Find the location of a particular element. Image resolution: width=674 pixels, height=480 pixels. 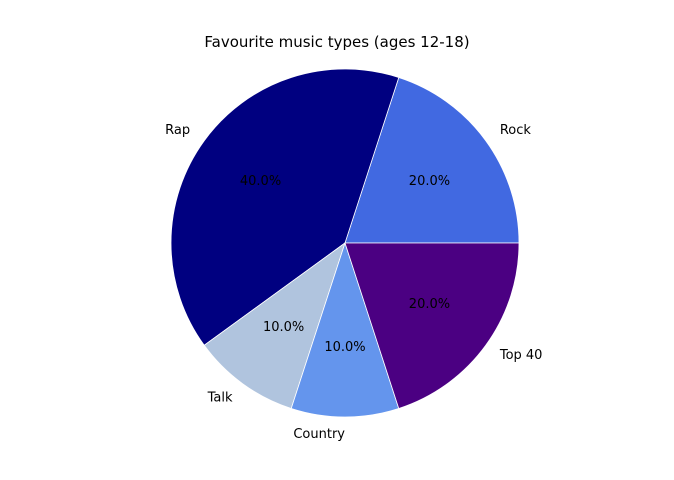

pct-label-rock: 20.0% is located at coordinates (429, 181).